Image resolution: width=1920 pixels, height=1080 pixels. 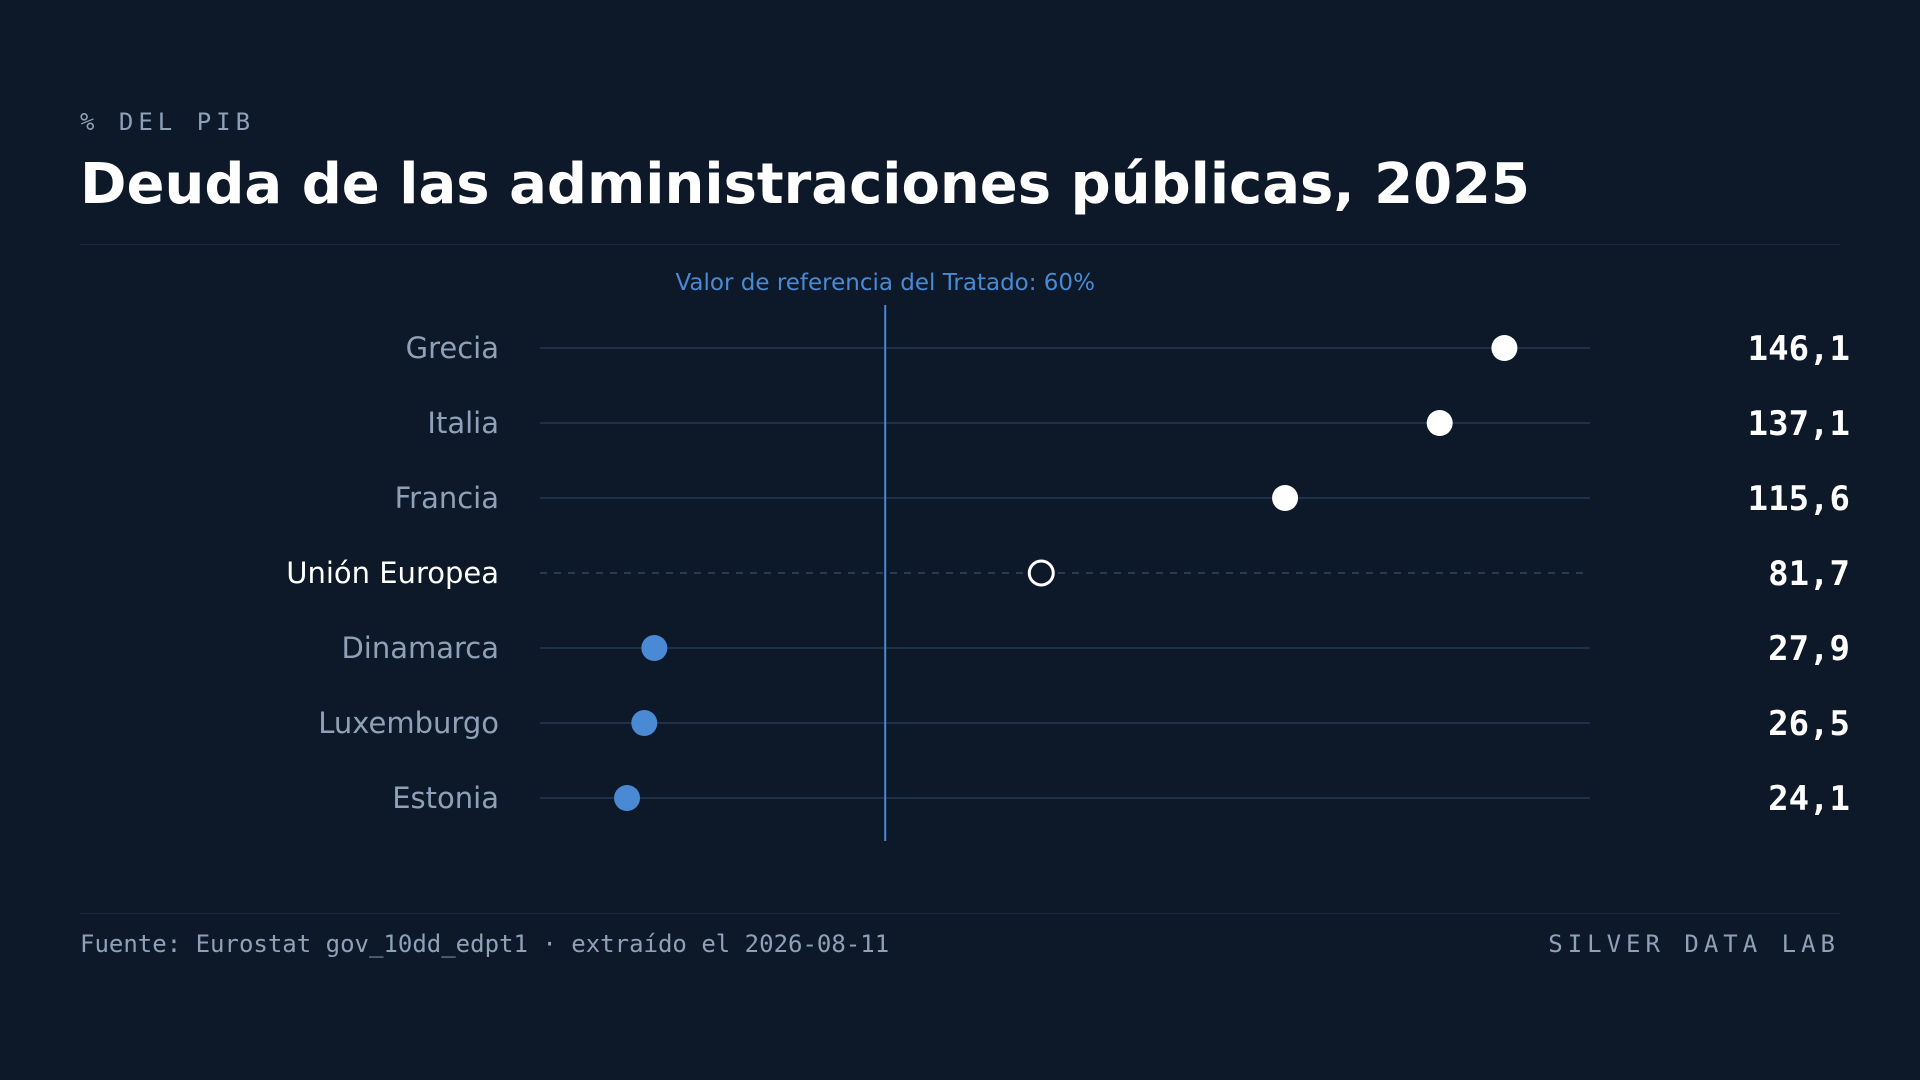 I want to click on value-label: 137,1, so click(x=1799, y=424).